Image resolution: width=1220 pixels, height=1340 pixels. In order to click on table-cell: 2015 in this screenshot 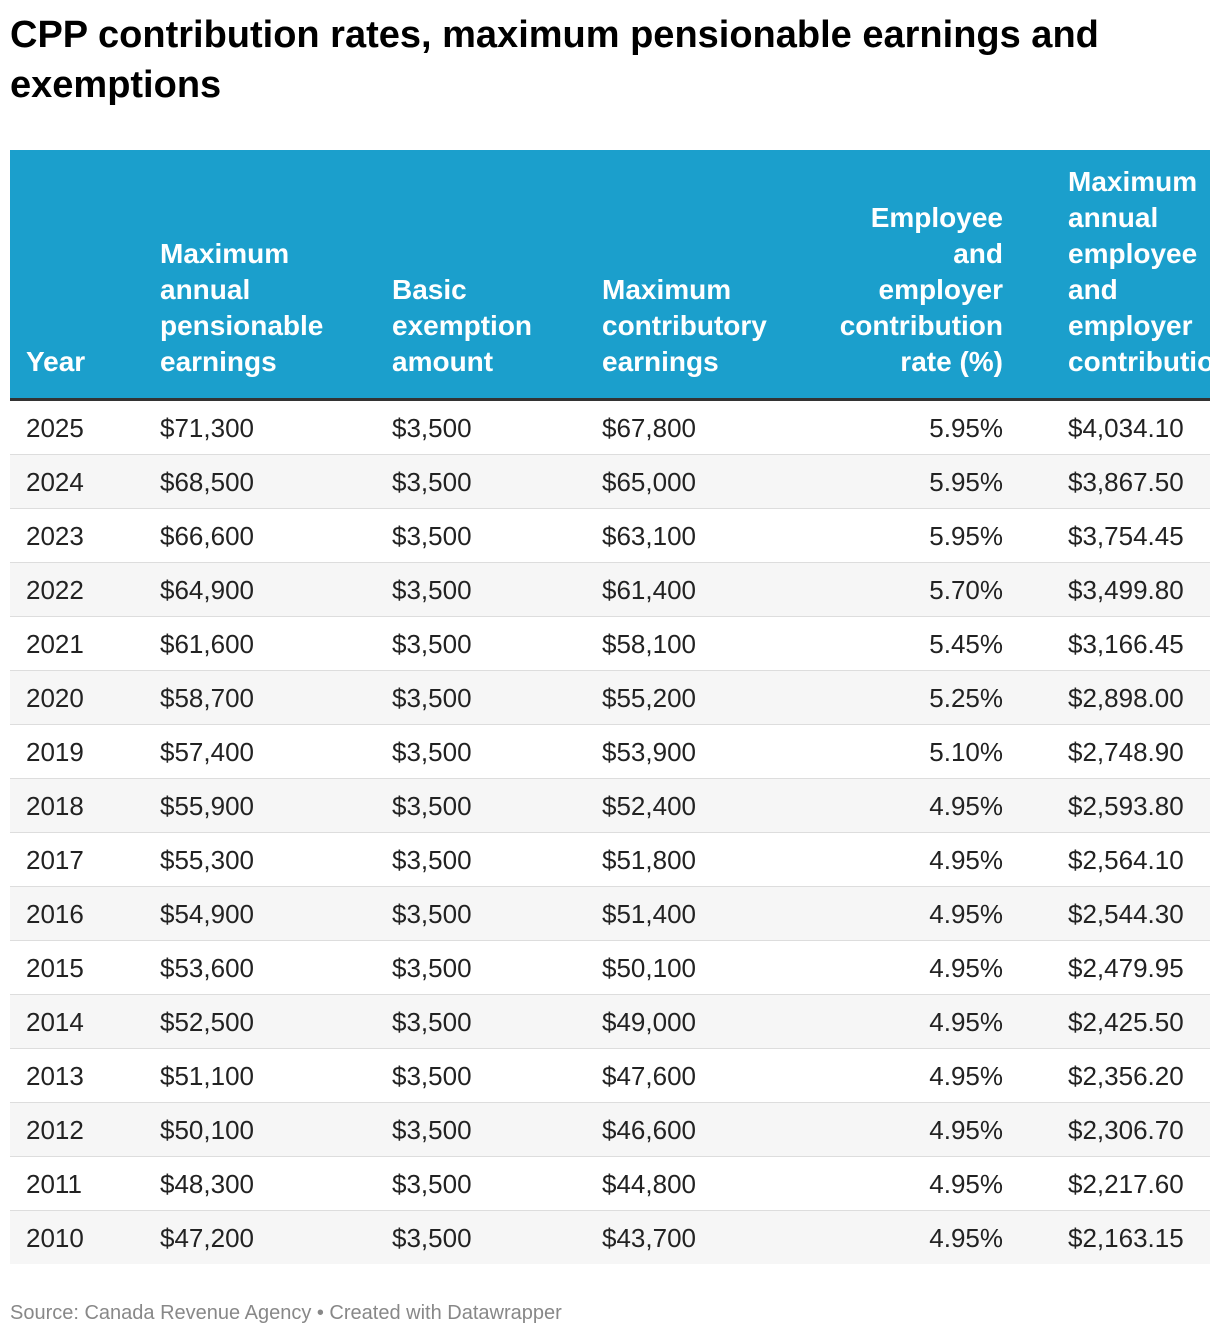, I will do `click(55, 968)`.